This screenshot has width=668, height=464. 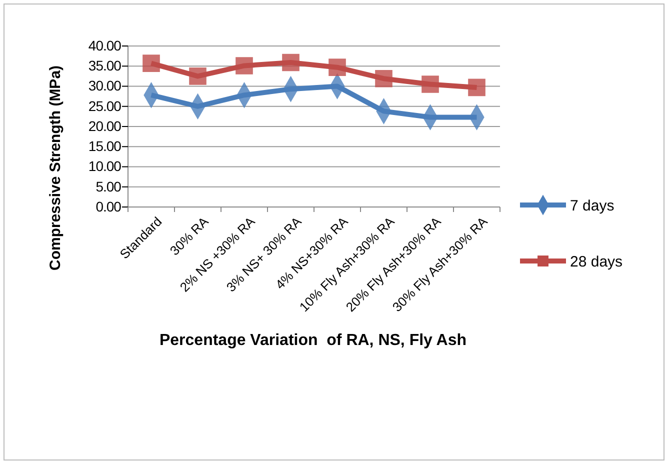 I want to click on legend-label: 7 days, so click(x=592, y=205).